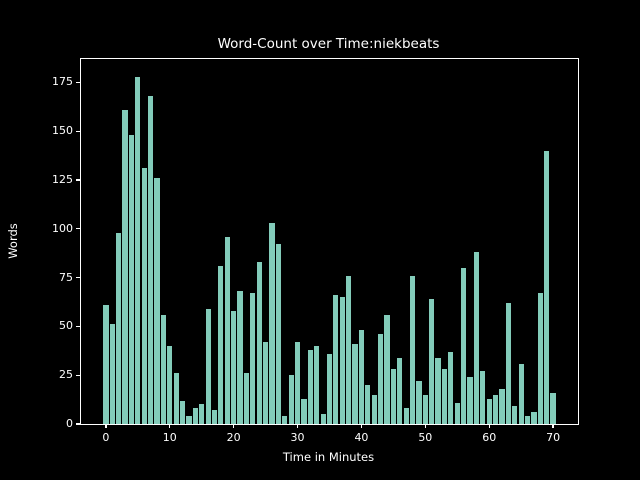 This screenshot has height=480, width=640. What do you see at coordinates (297, 437) in the screenshot?
I see `x-tick-label: 30` at bounding box center [297, 437].